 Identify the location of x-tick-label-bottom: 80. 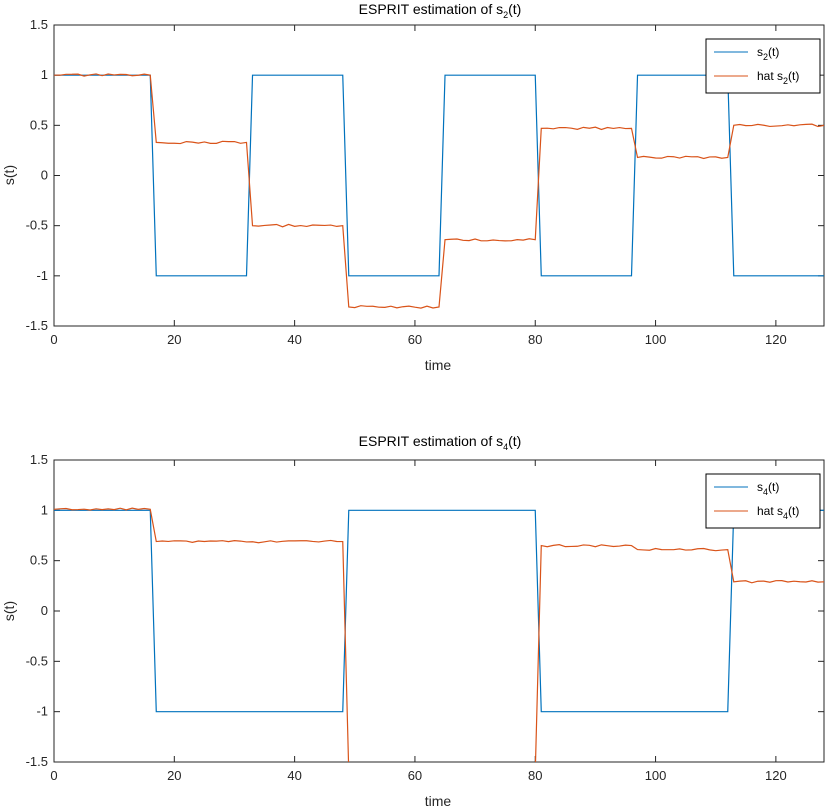
(535, 775).